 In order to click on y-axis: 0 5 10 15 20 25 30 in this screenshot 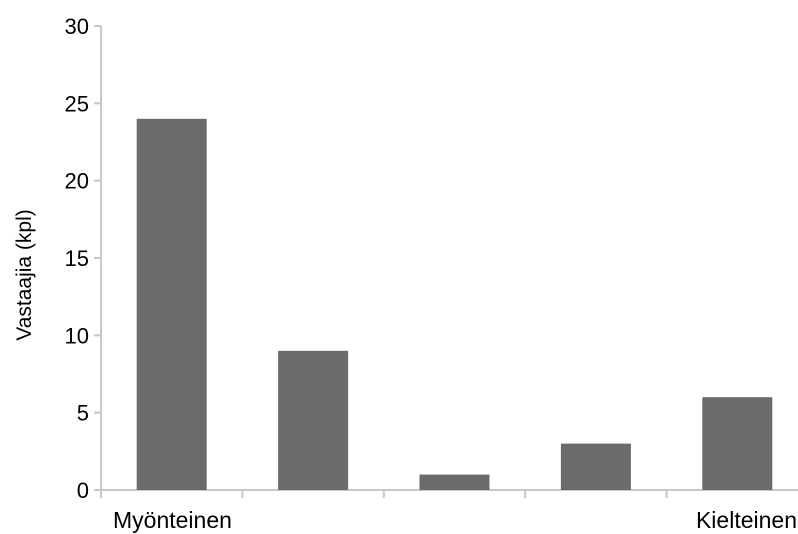, I will do `click(83, 258)`.